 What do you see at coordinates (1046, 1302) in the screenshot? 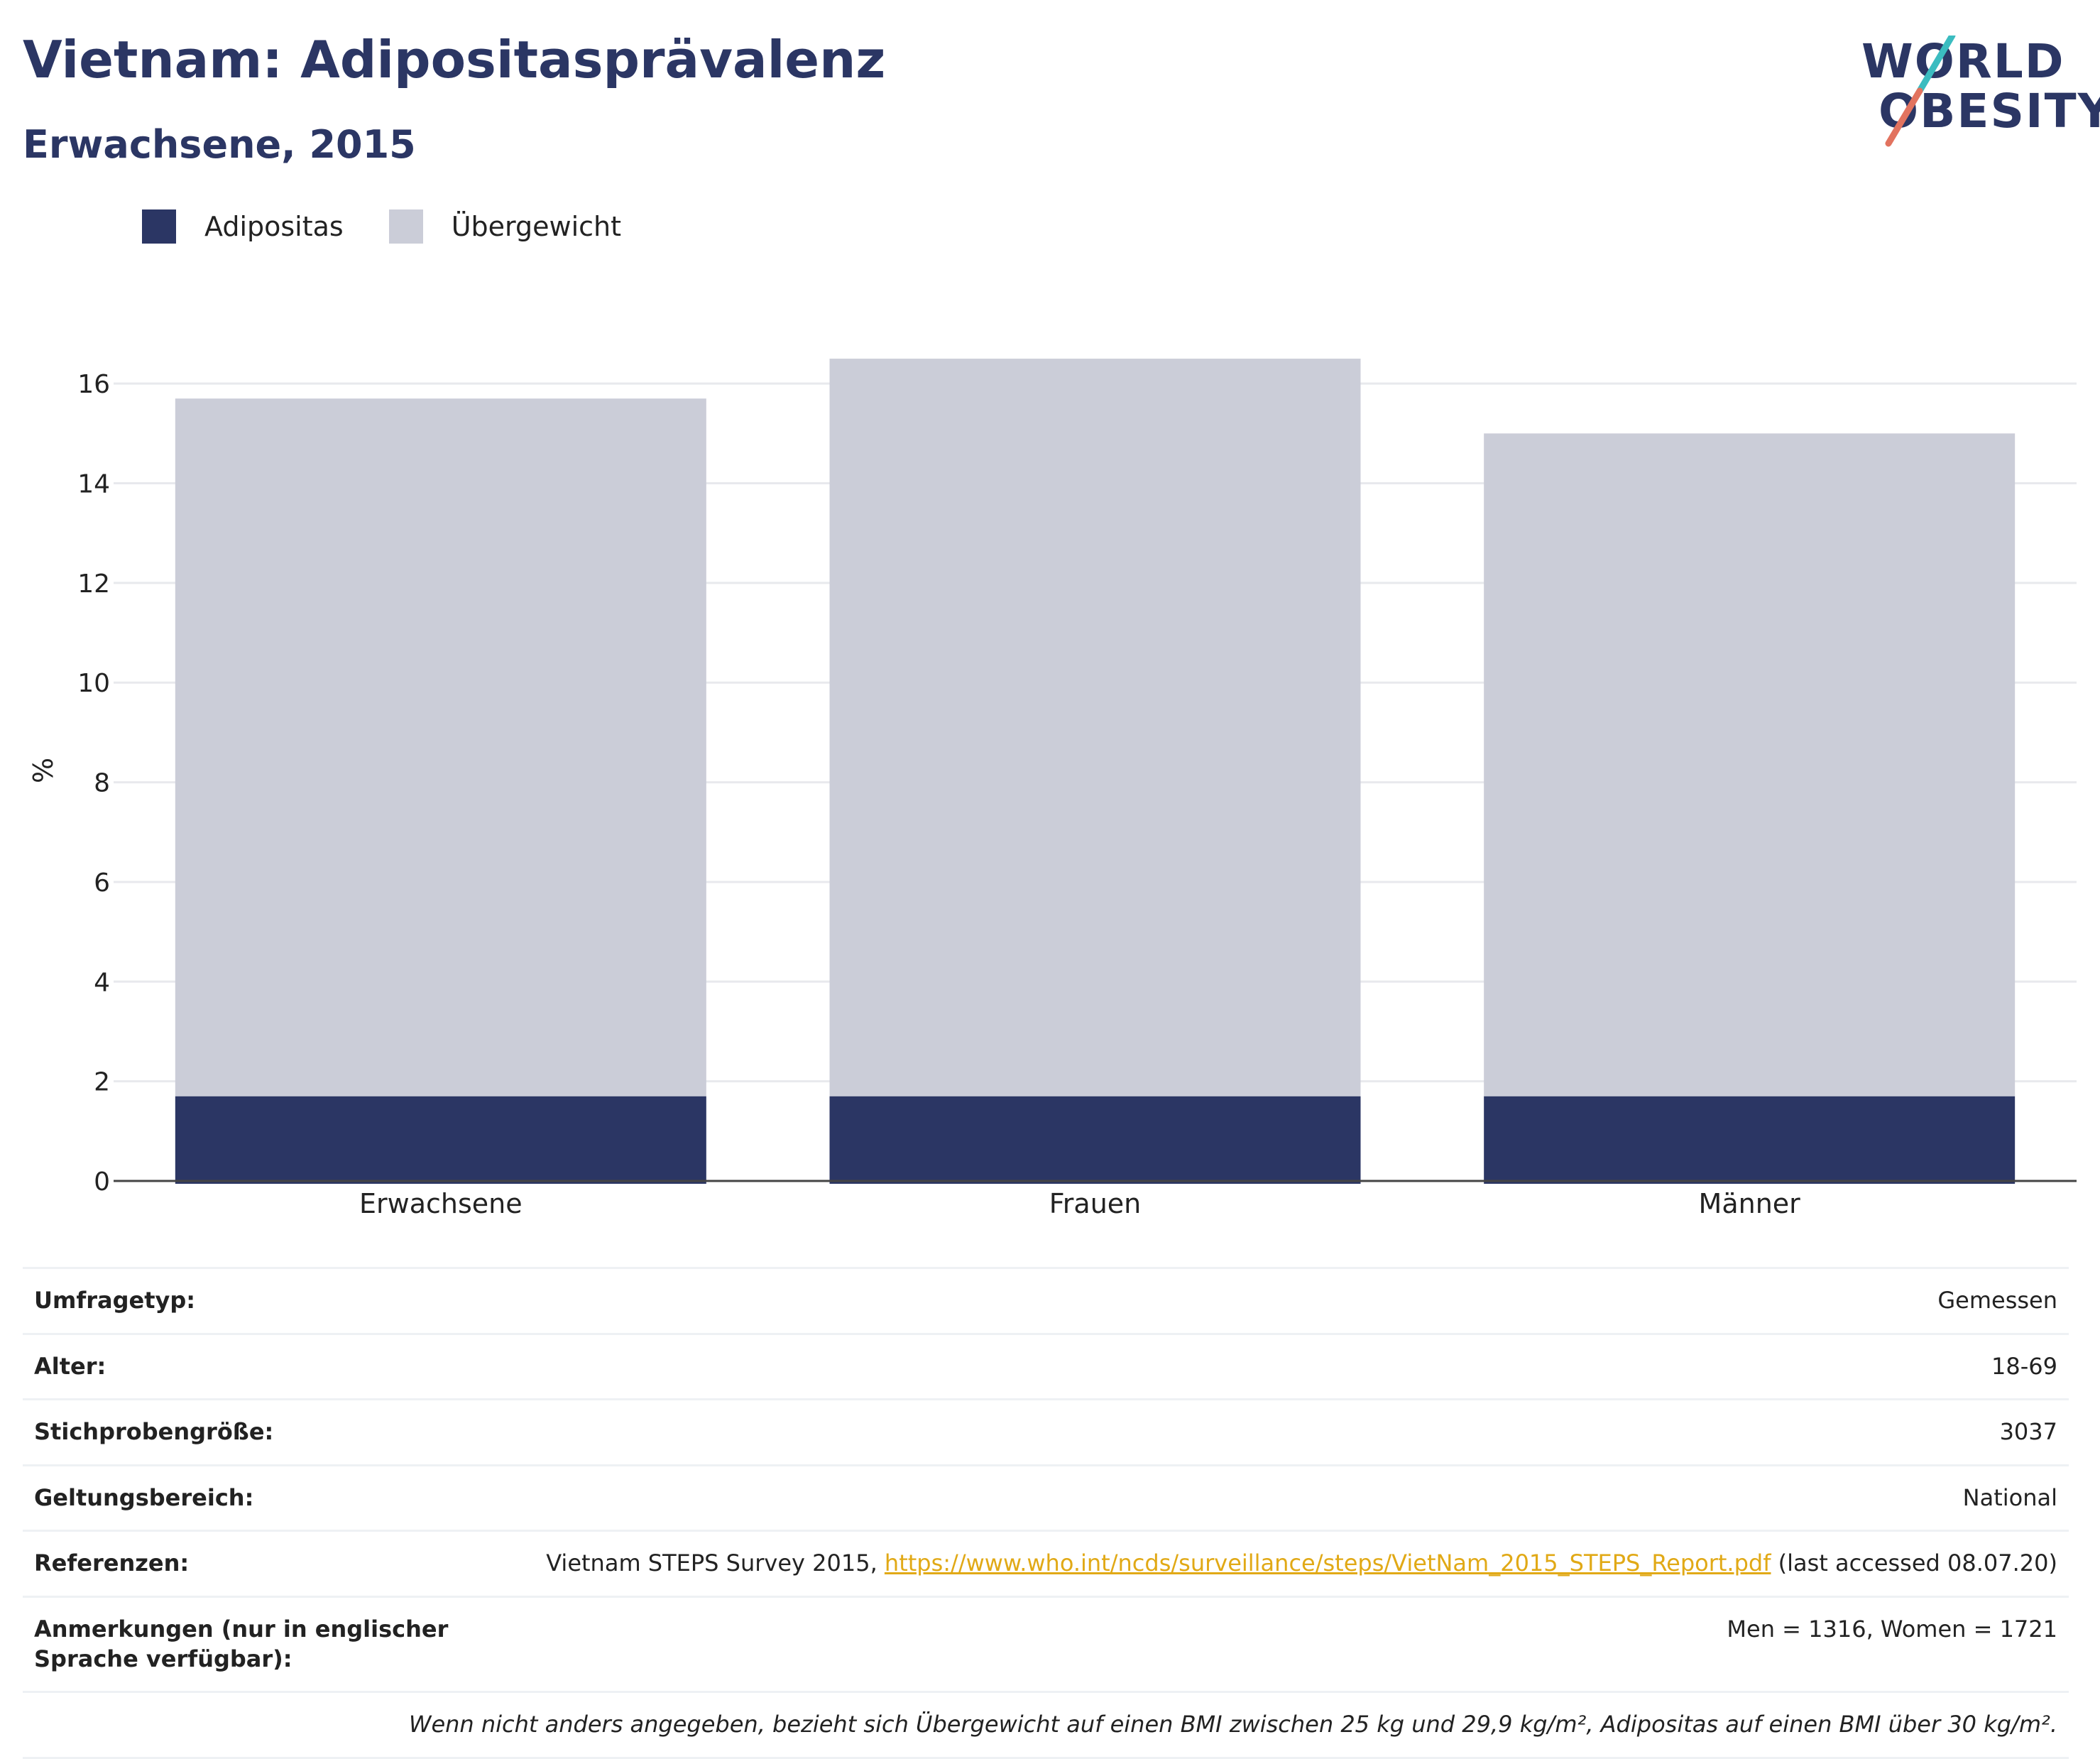
I see `info-row: Umfragetyp: Gemessen` at bounding box center [1046, 1302].